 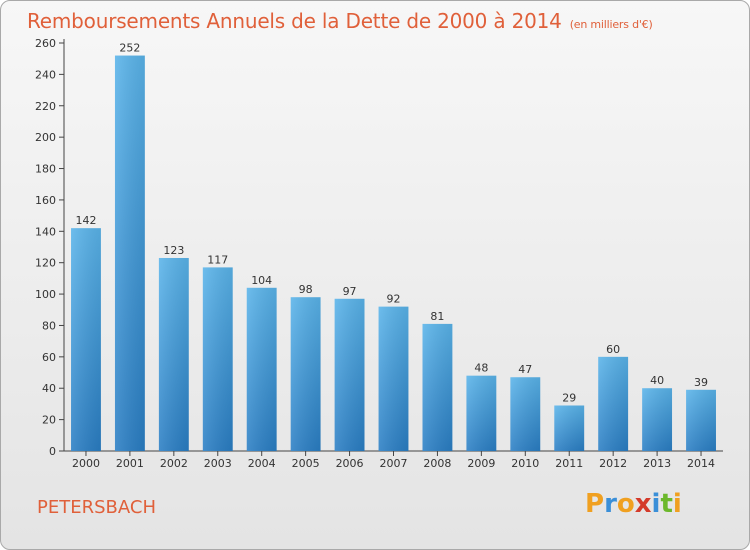 What do you see at coordinates (525, 369) in the screenshot?
I see `data-label: 47` at bounding box center [525, 369].